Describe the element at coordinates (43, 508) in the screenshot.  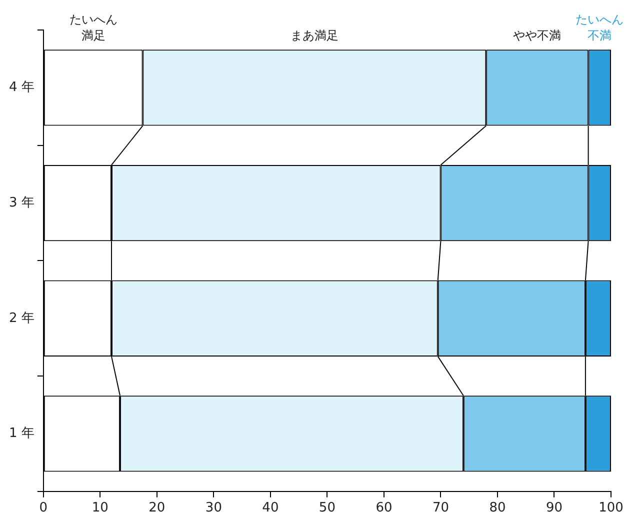
I see `x-tick-label: 0` at that location.